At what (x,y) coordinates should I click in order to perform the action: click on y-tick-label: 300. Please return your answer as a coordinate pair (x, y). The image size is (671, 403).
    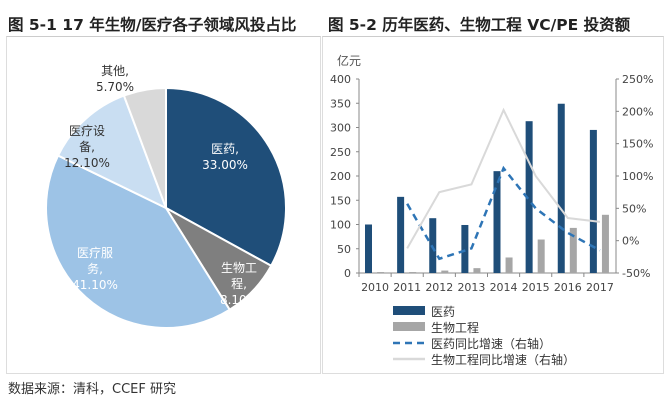
    Looking at the image, I should click on (340, 128).